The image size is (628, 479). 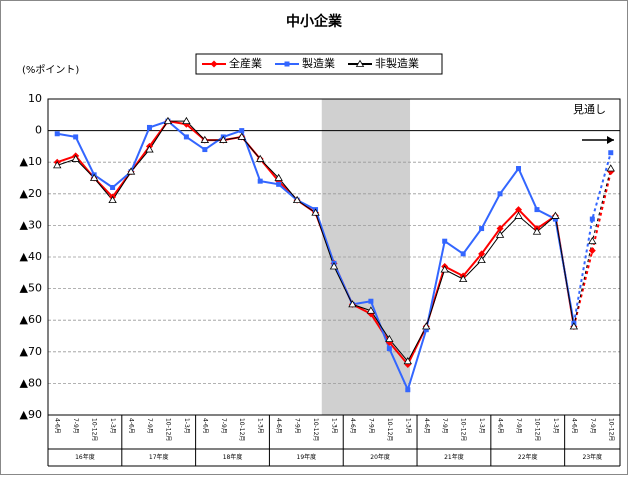 What do you see at coordinates (31, 288) in the screenshot?
I see `y-tick-label: ▲50` at bounding box center [31, 288].